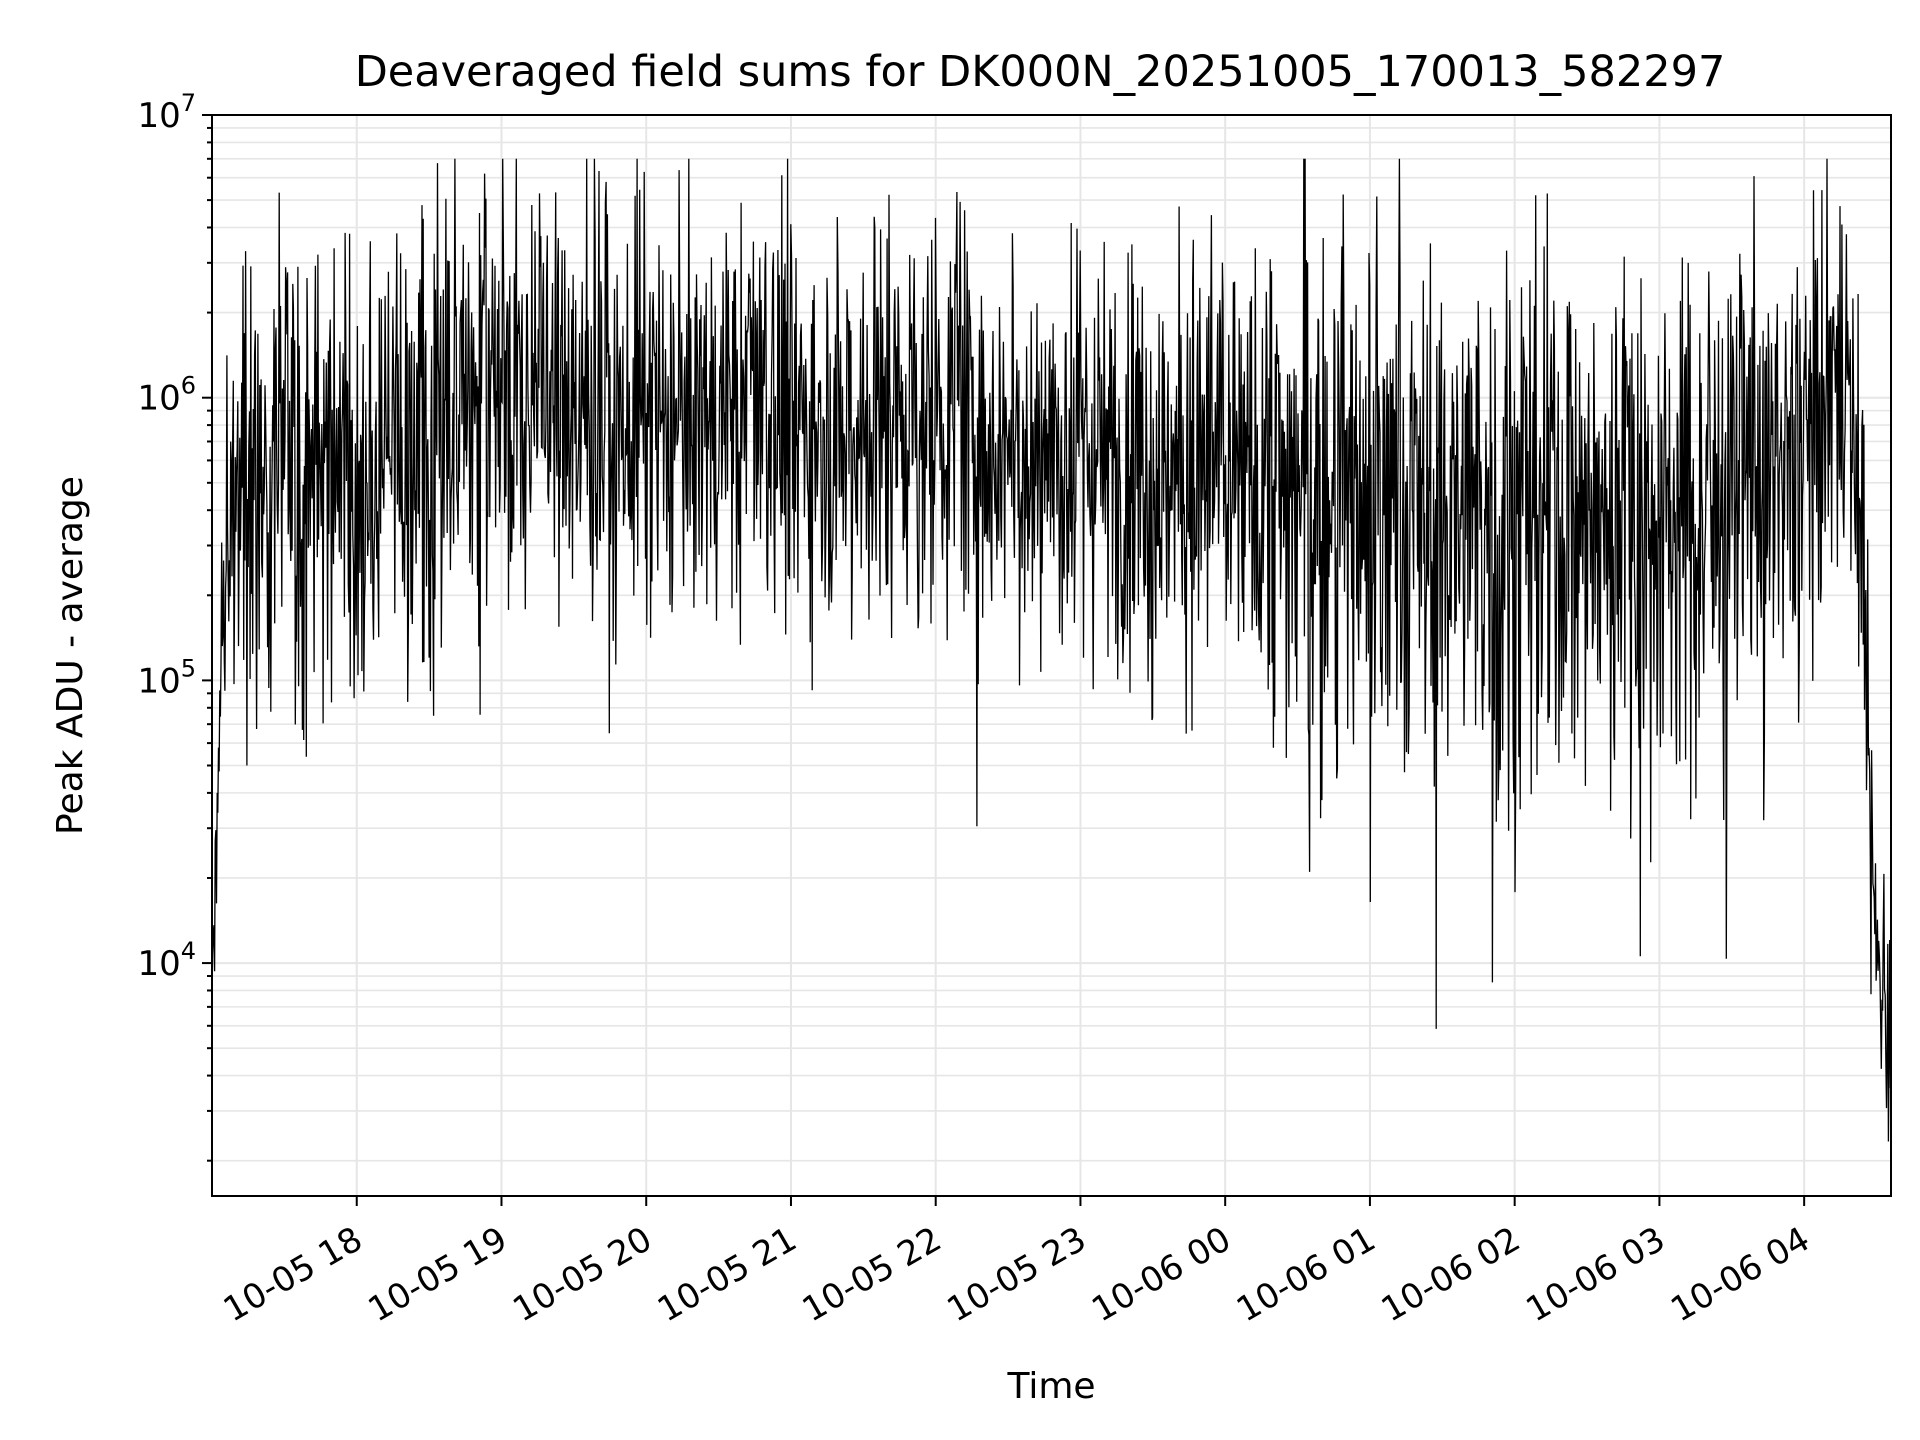 The height and width of the screenshot is (1440, 1920). Describe the element at coordinates (166, 395) in the screenshot. I see `y-tick-label: 10⁶` at that location.